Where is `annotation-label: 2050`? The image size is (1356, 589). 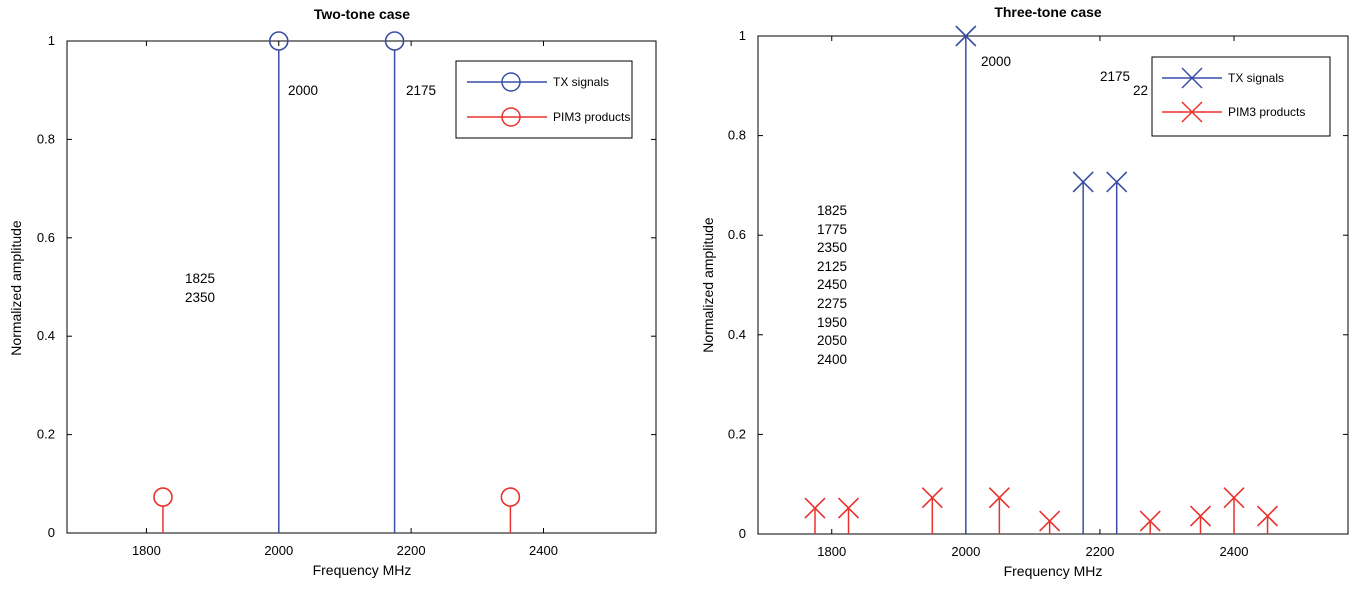
annotation-label: 2050 is located at coordinates (832, 340).